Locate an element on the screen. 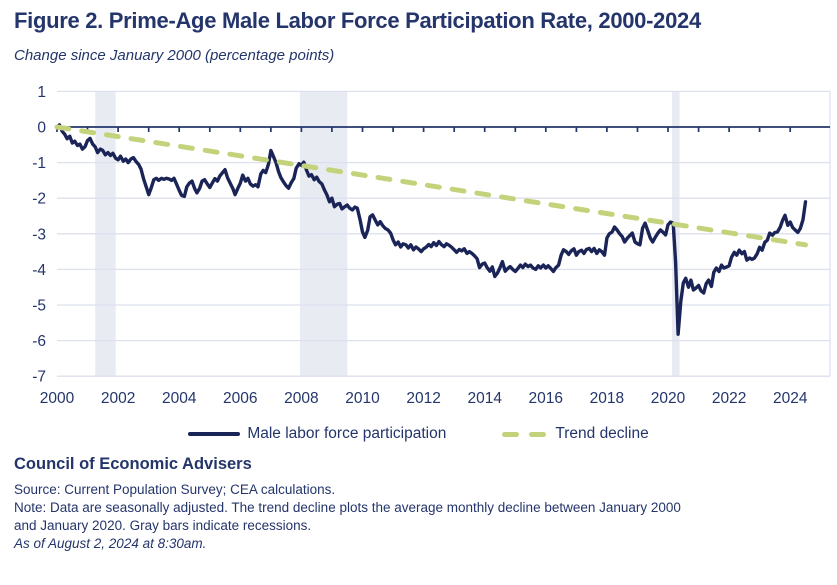  trend-dash-swatch-icon is located at coordinates (524, 434).